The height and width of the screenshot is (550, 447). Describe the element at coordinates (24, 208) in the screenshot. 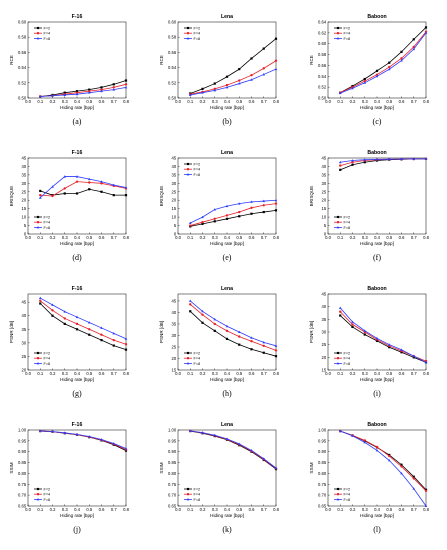

I see `y-tick-label: 15` at that location.